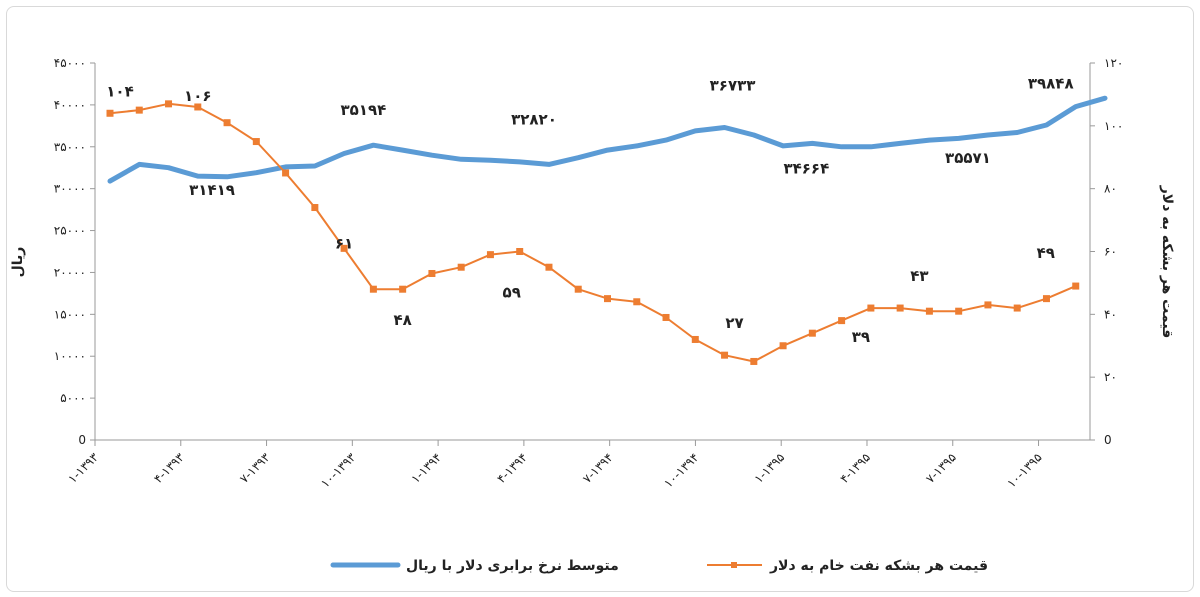 The height and width of the screenshot is (597, 1200). I want to click on y-right-tick-label: ۲۰, so click(1110, 377).